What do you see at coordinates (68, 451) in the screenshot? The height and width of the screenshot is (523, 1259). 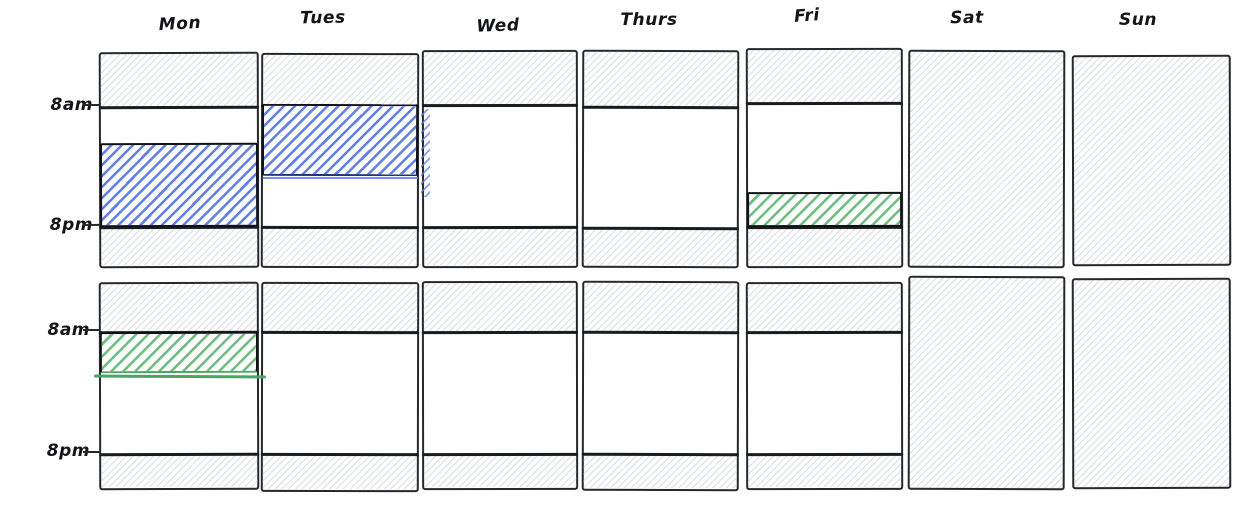 I see `time-label-week2-8pm: 8pm` at bounding box center [68, 451].